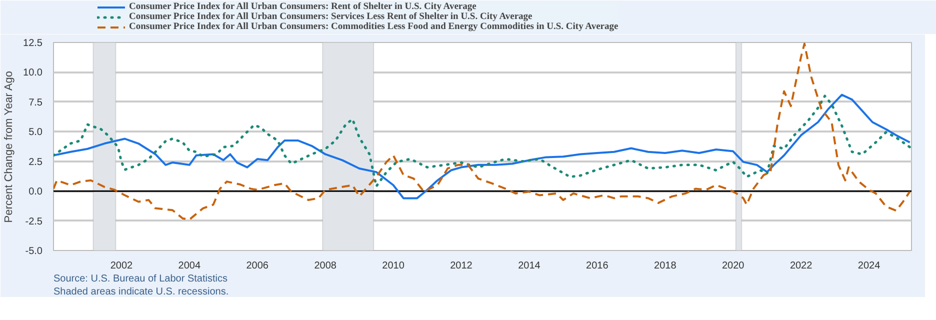 Image resolution: width=936 pixels, height=320 pixels. Describe the element at coordinates (529, 266) in the screenshot. I see `x-tick-label: 2014` at that location.